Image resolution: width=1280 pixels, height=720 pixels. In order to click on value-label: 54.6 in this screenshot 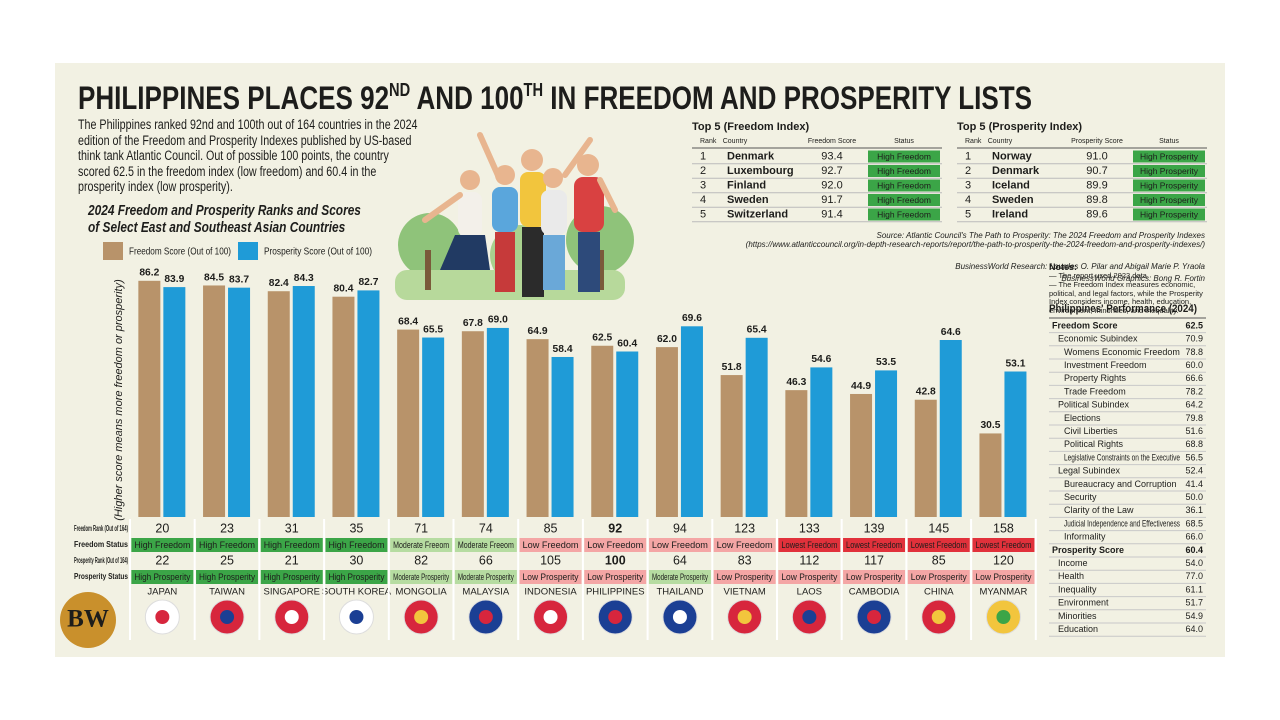, I will do `click(821, 359)`.